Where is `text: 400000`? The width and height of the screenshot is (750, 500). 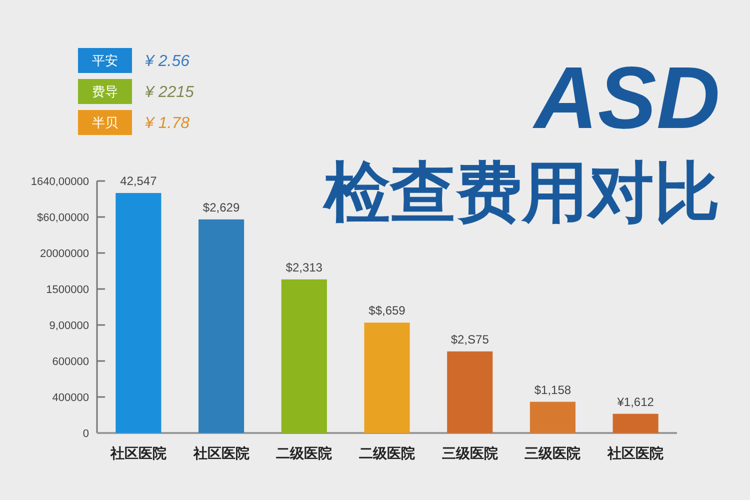 text: 400000 is located at coordinates (70, 398).